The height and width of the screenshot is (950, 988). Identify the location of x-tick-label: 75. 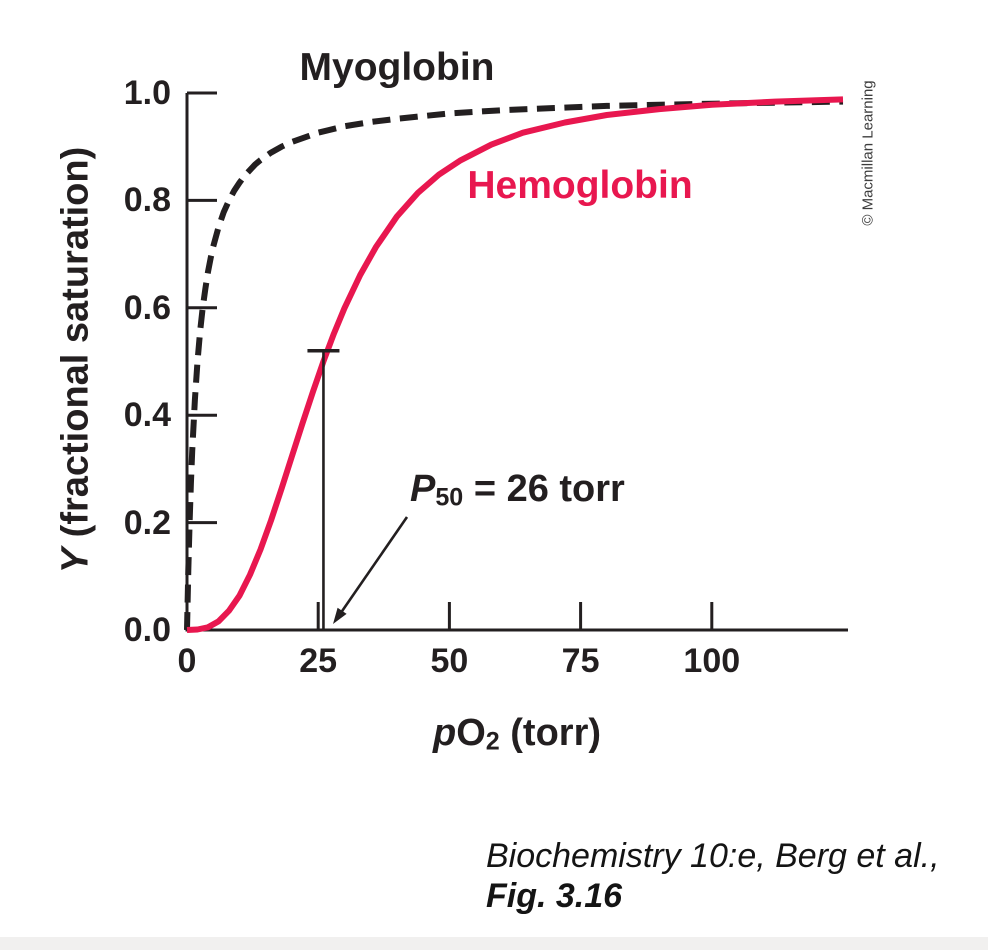
(580, 661).